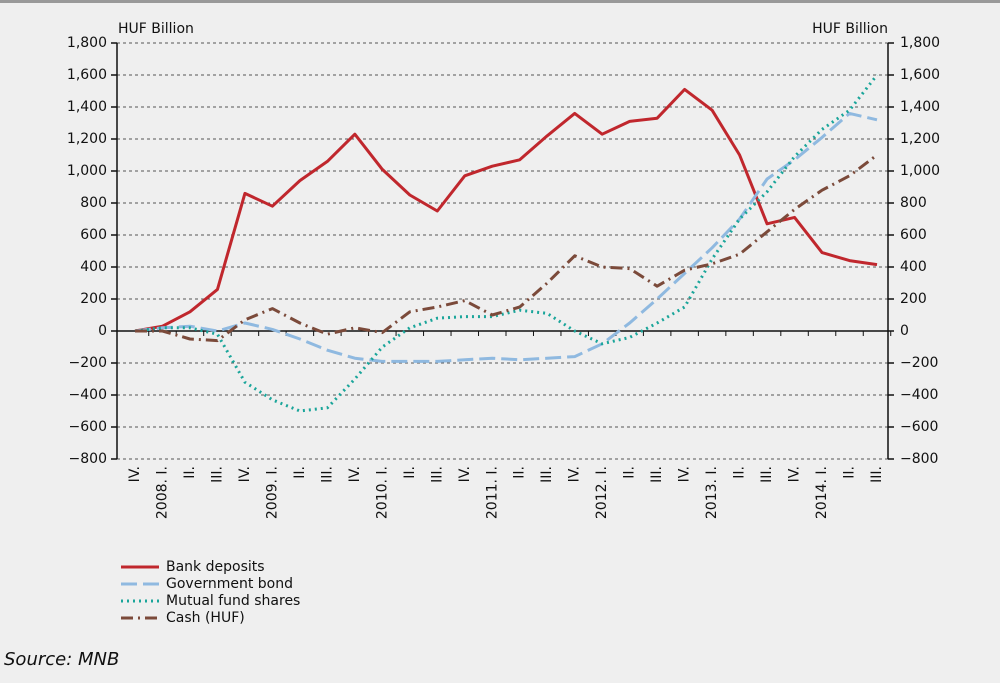 The width and height of the screenshot is (1000, 683). I want to click on x-tick-label: 2008. I., so click(162, 492).